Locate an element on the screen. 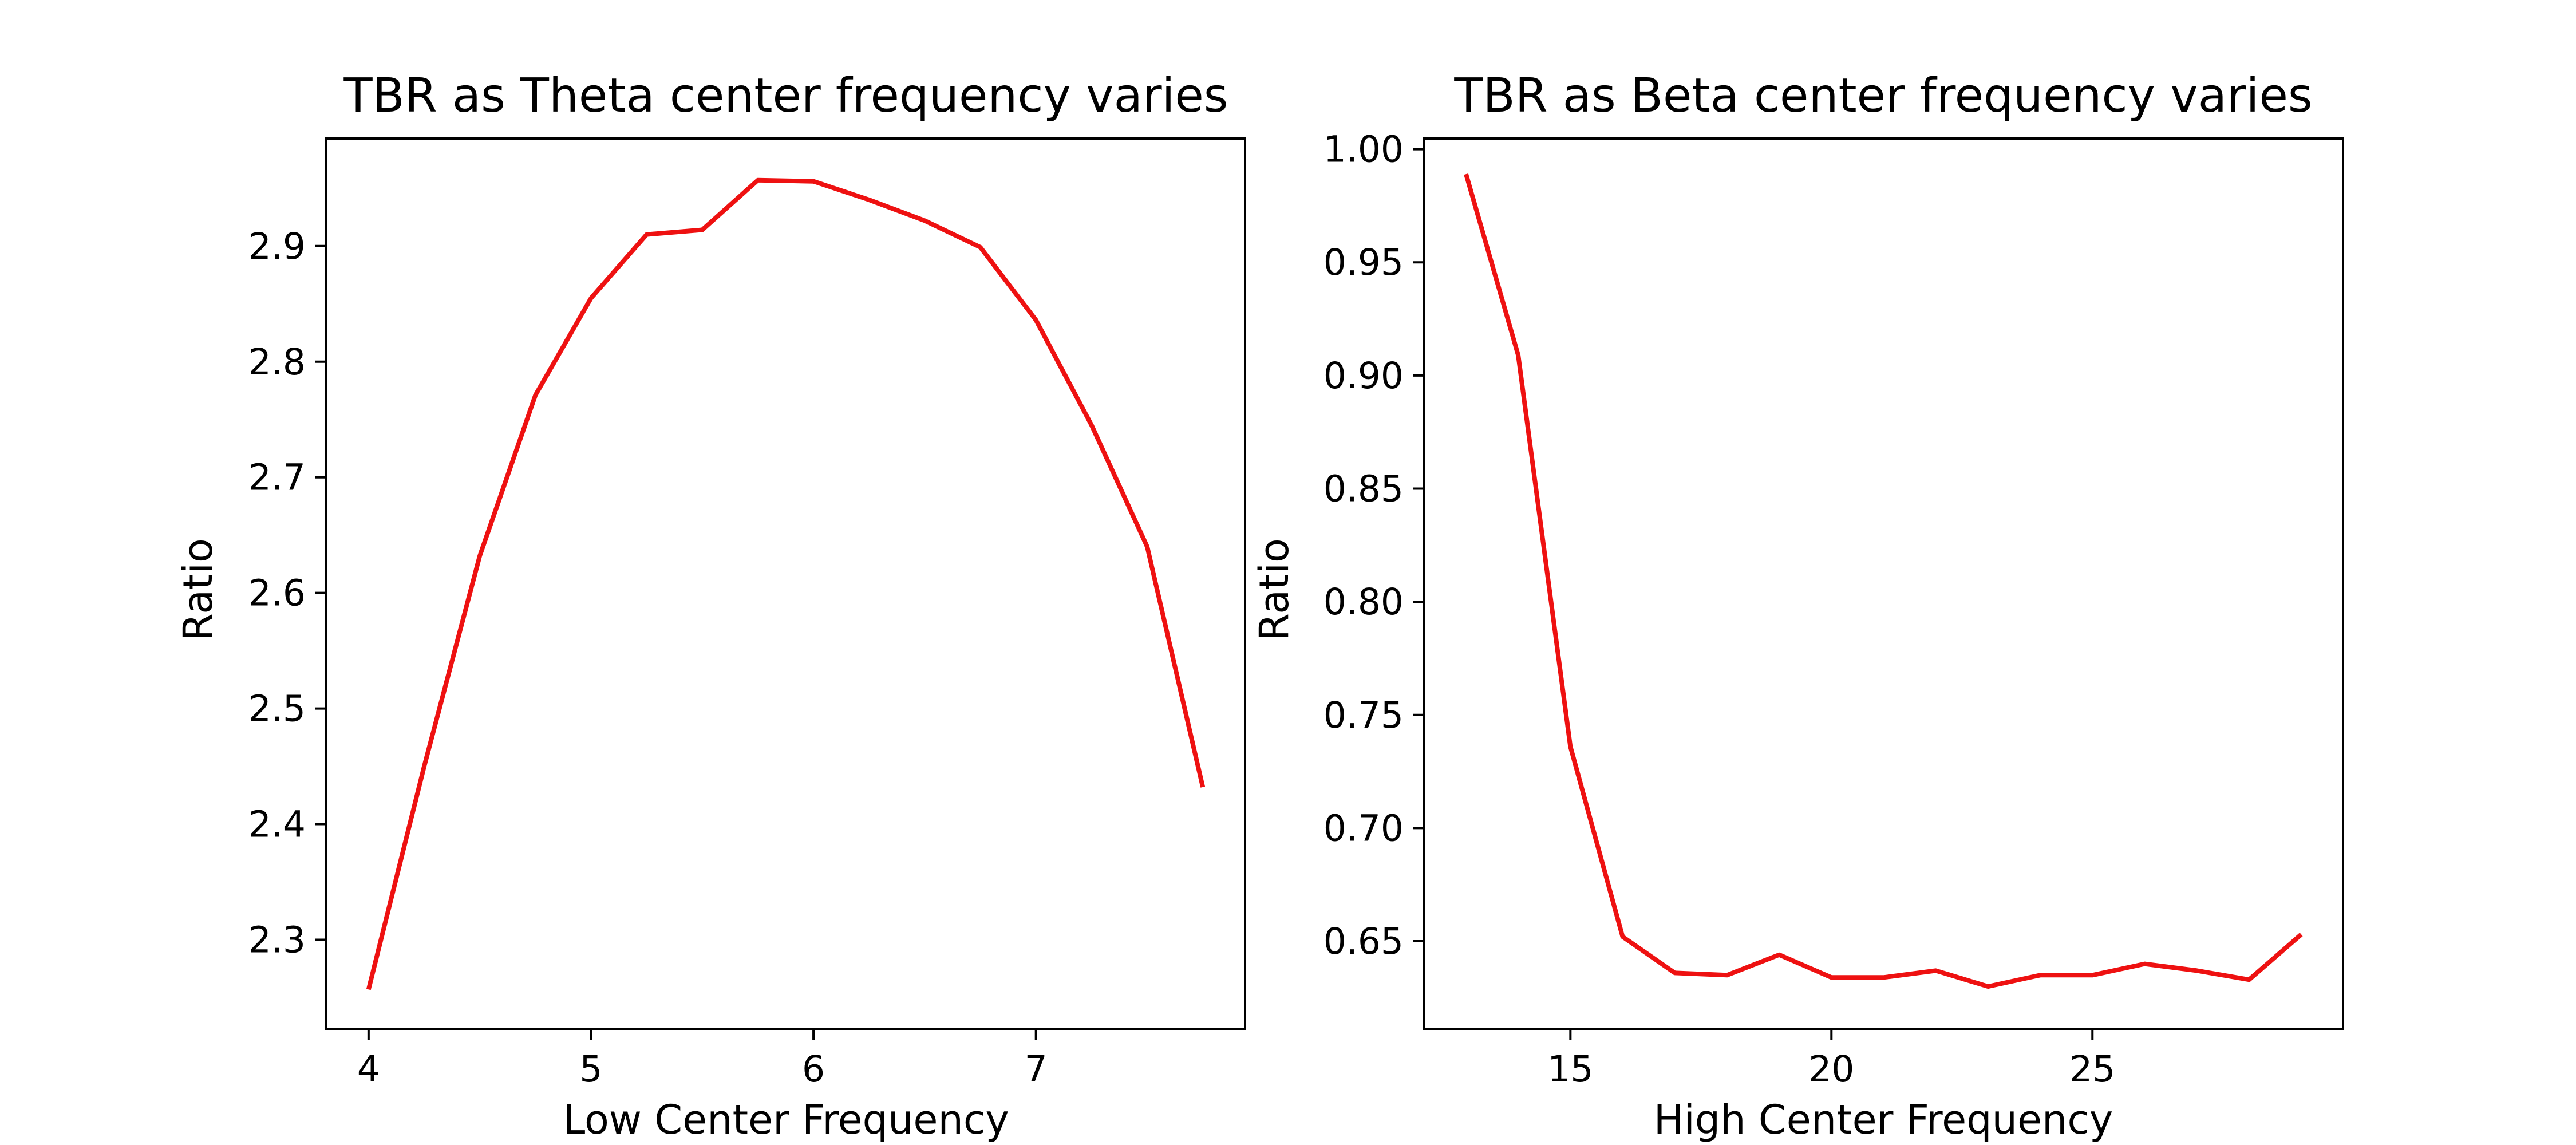 The width and height of the screenshot is (2576, 1145). y-tick-label: 2.9 is located at coordinates (277, 247).